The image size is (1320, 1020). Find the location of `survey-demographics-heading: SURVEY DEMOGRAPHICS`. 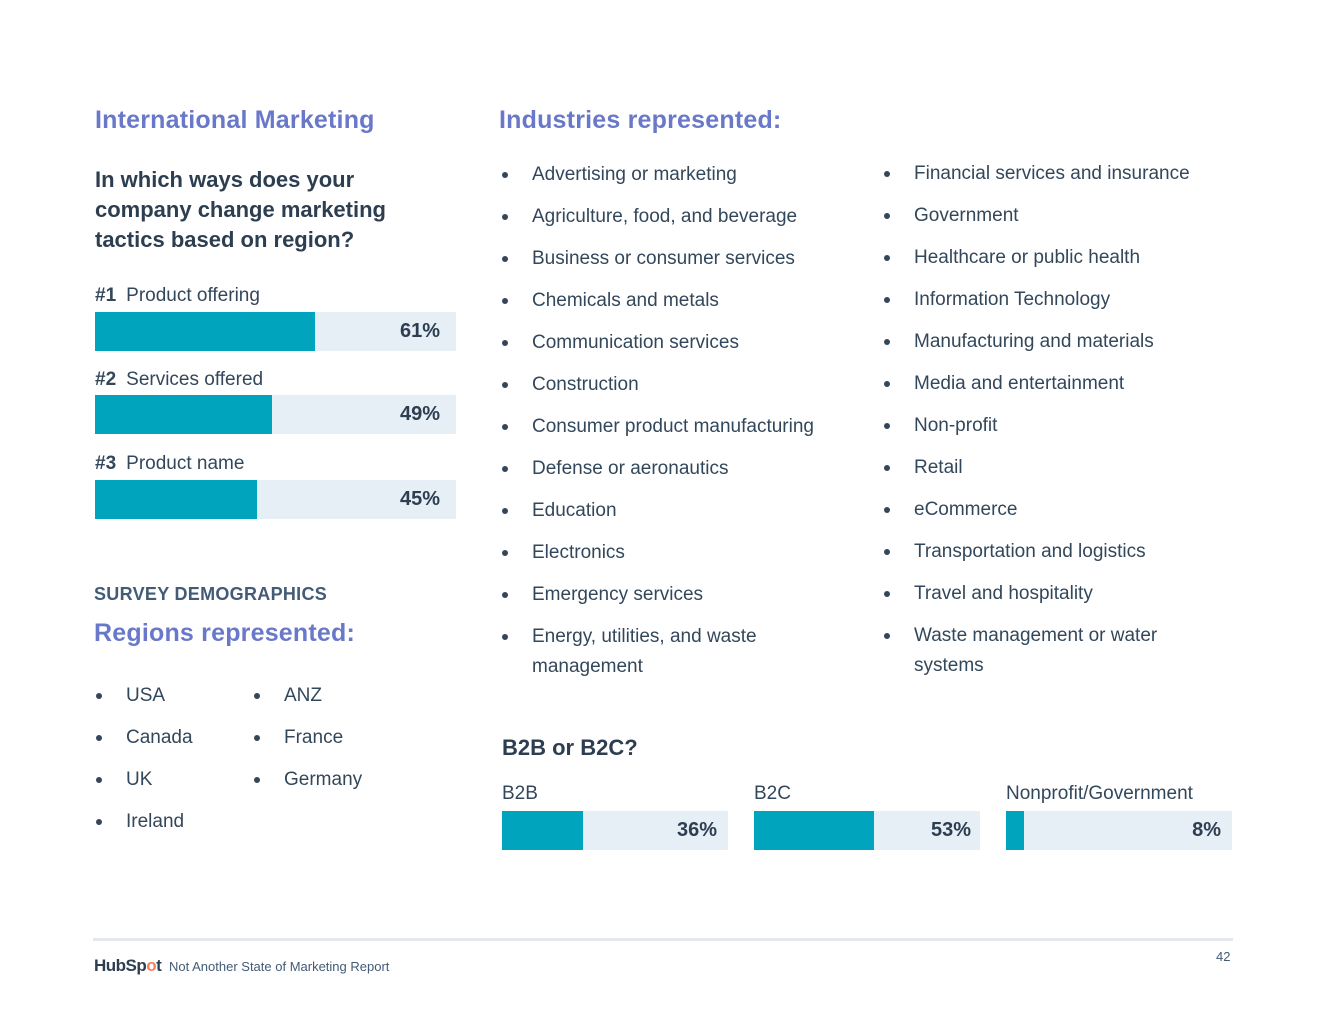

survey-demographics-heading: SURVEY DEMOGRAPHICS is located at coordinates (211, 594).